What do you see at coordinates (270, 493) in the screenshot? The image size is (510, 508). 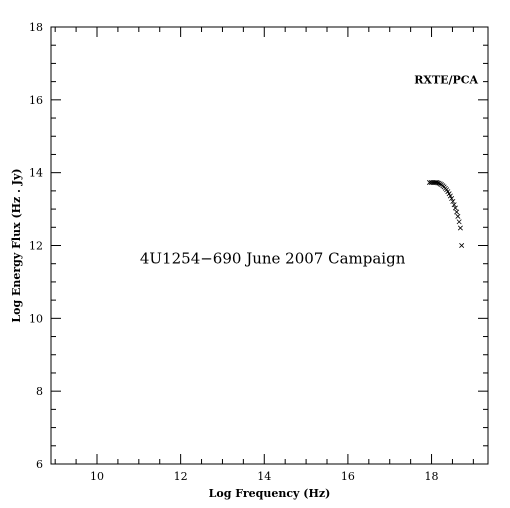 I see `x-axis-label: Log Frequency (Hz)` at bounding box center [270, 493].